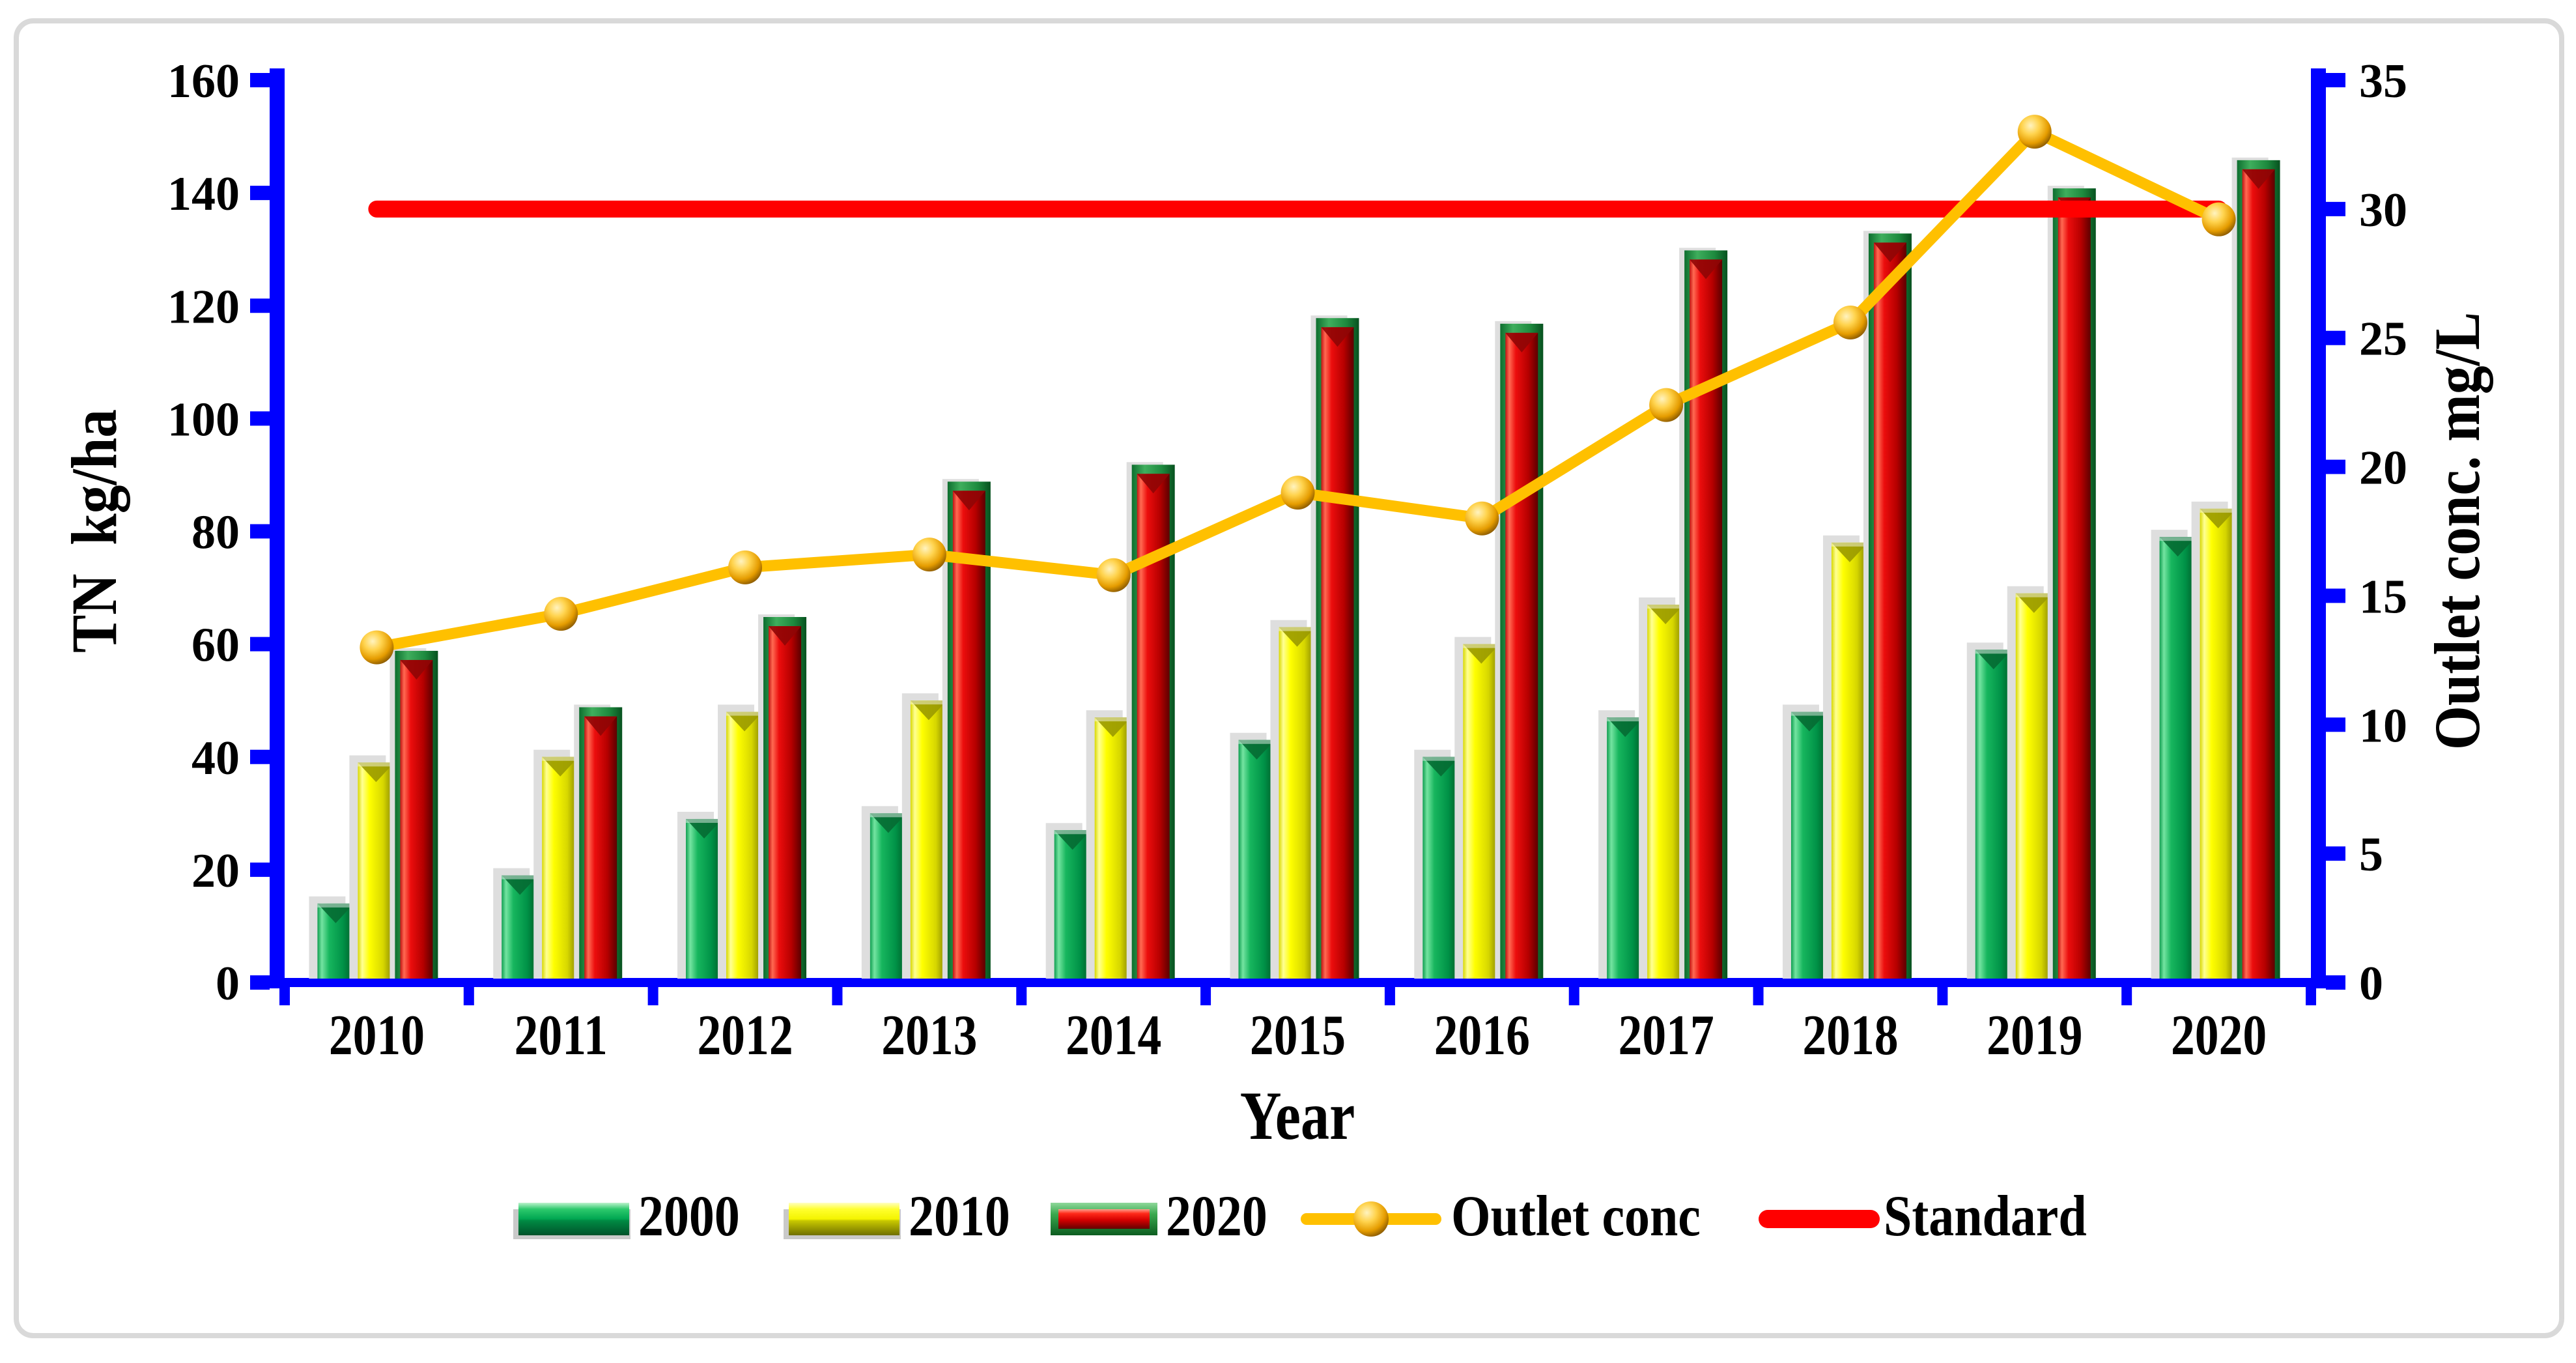 The image size is (2576, 1363). Describe the element at coordinates (1666, 1035) in the screenshot. I see `x-tick-label: 2017` at that location.